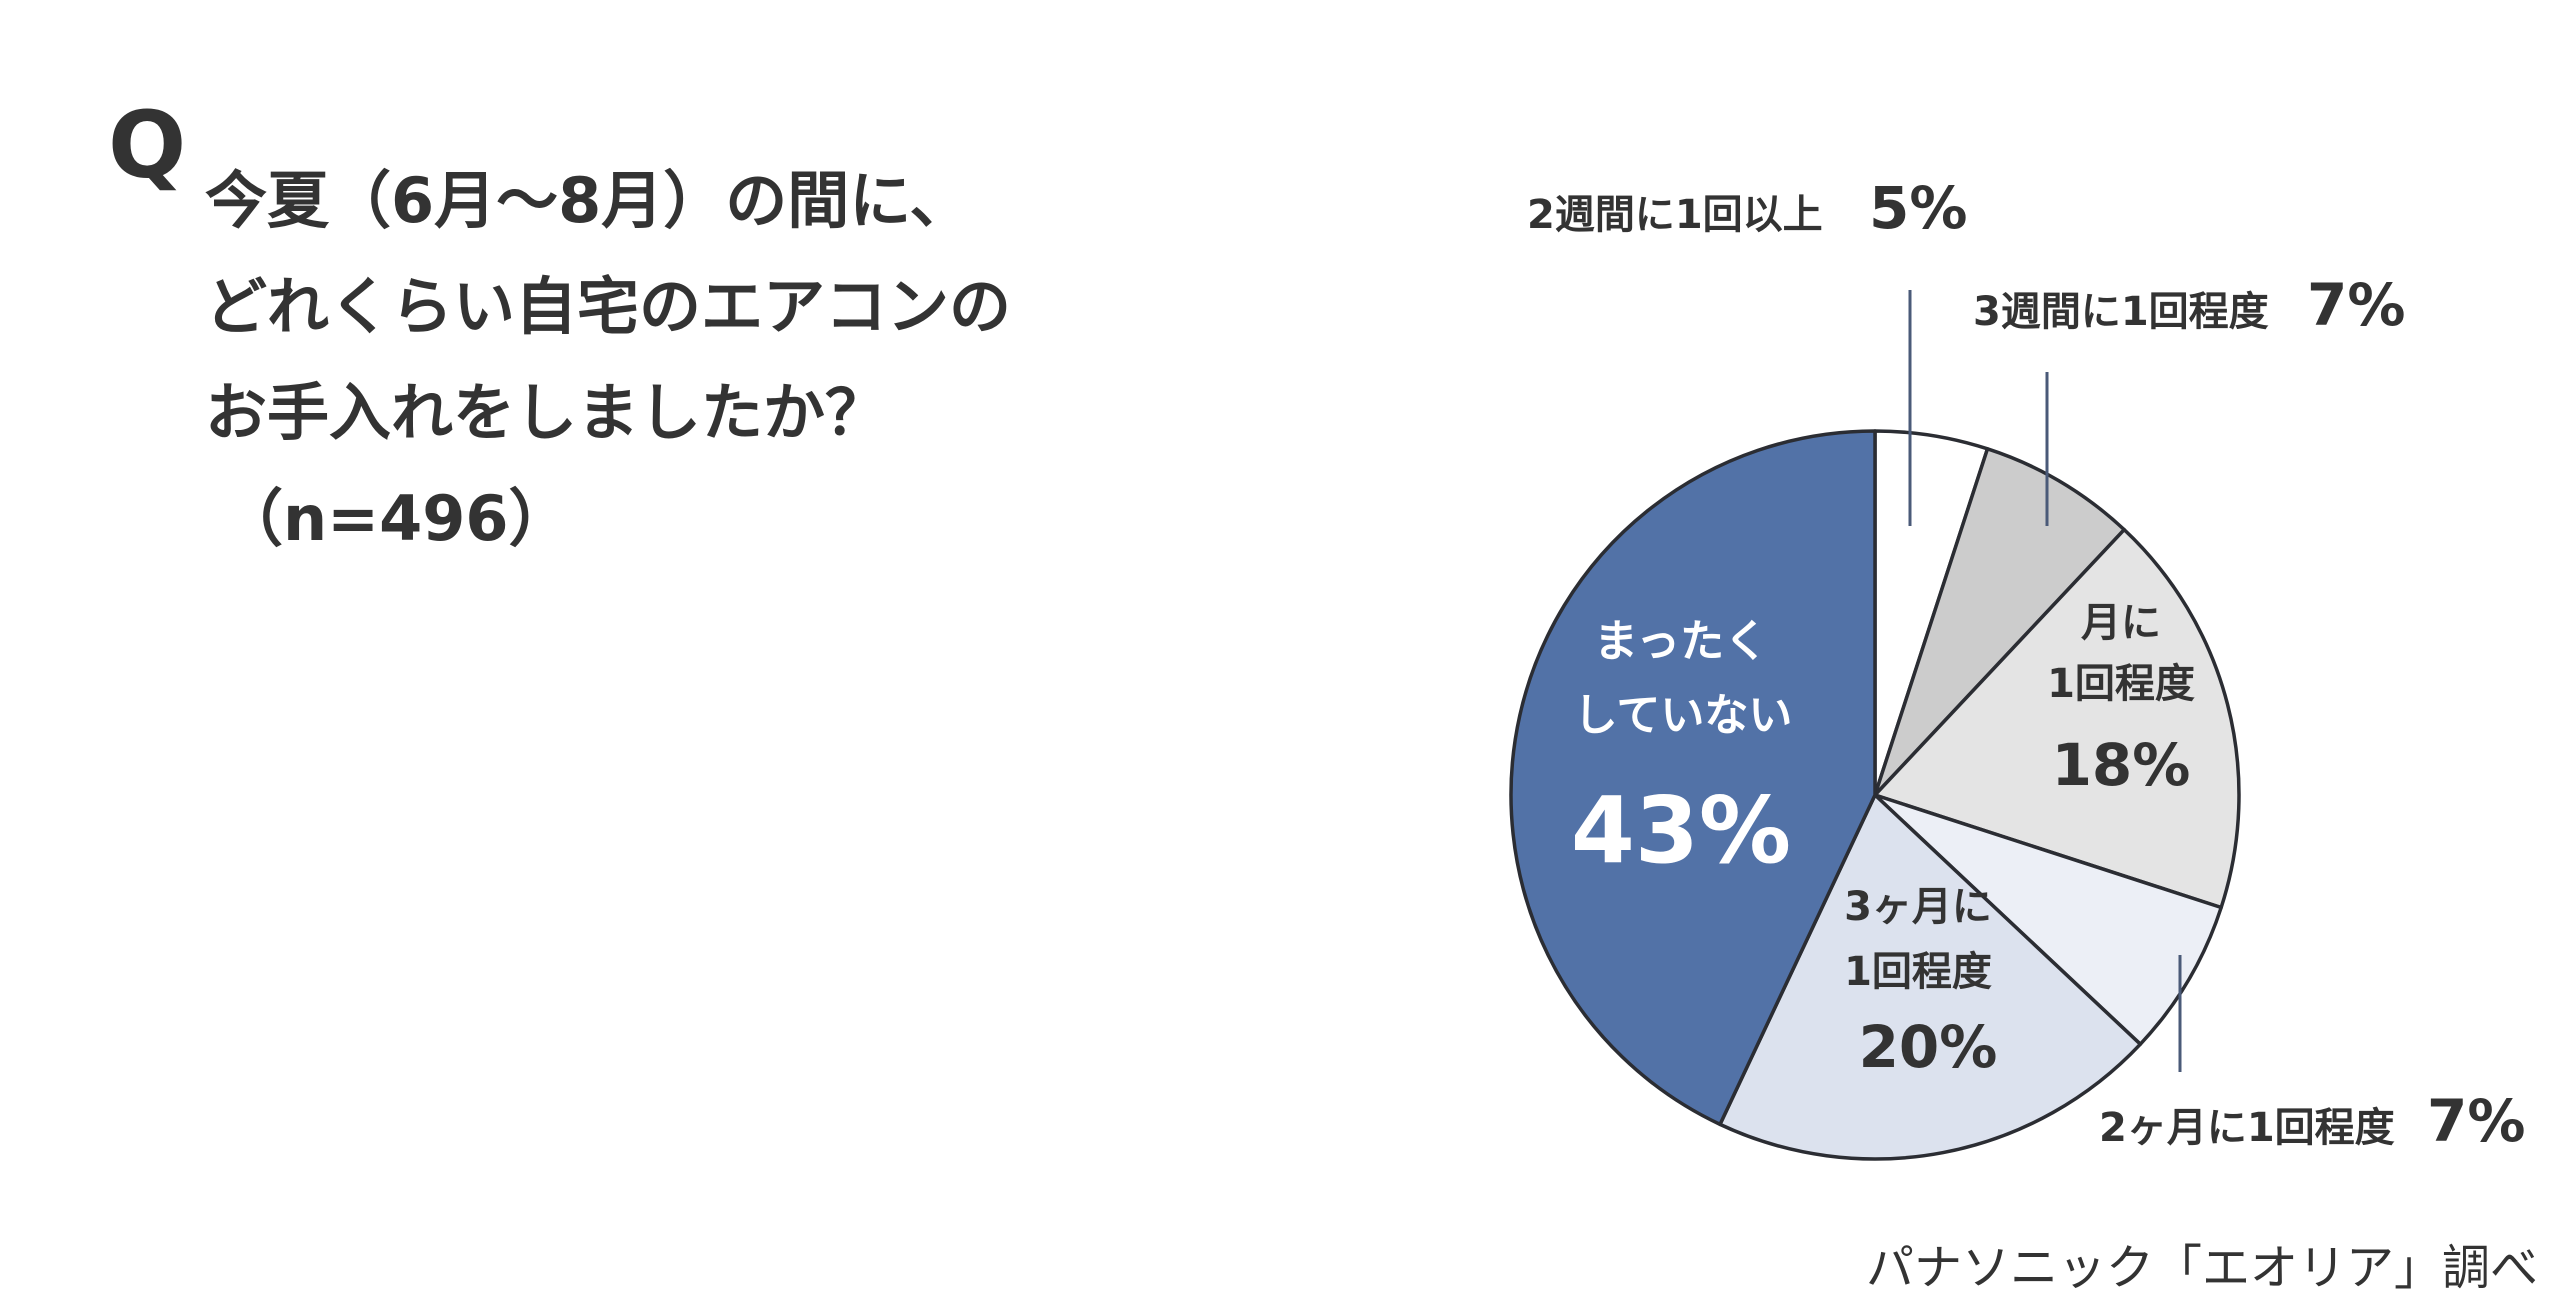  What do you see at coordinates (396, 518) in the screenshot?
I see `sample-size: （n=496）` at bounding box center [396, 518].